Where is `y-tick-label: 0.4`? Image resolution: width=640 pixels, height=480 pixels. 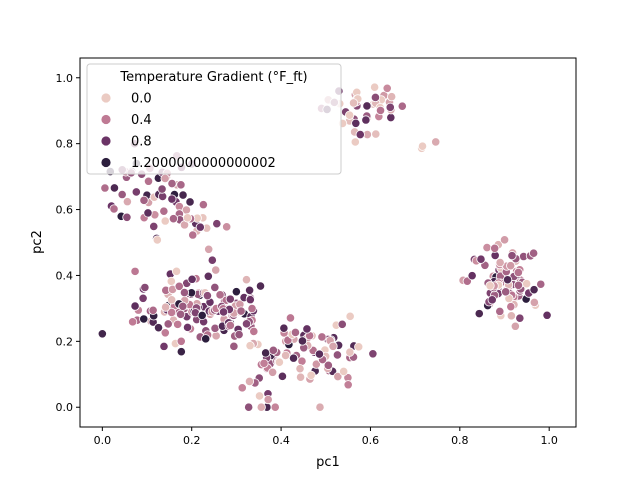
y-tick-label: 0.4 is located at coordinates (65, 275).